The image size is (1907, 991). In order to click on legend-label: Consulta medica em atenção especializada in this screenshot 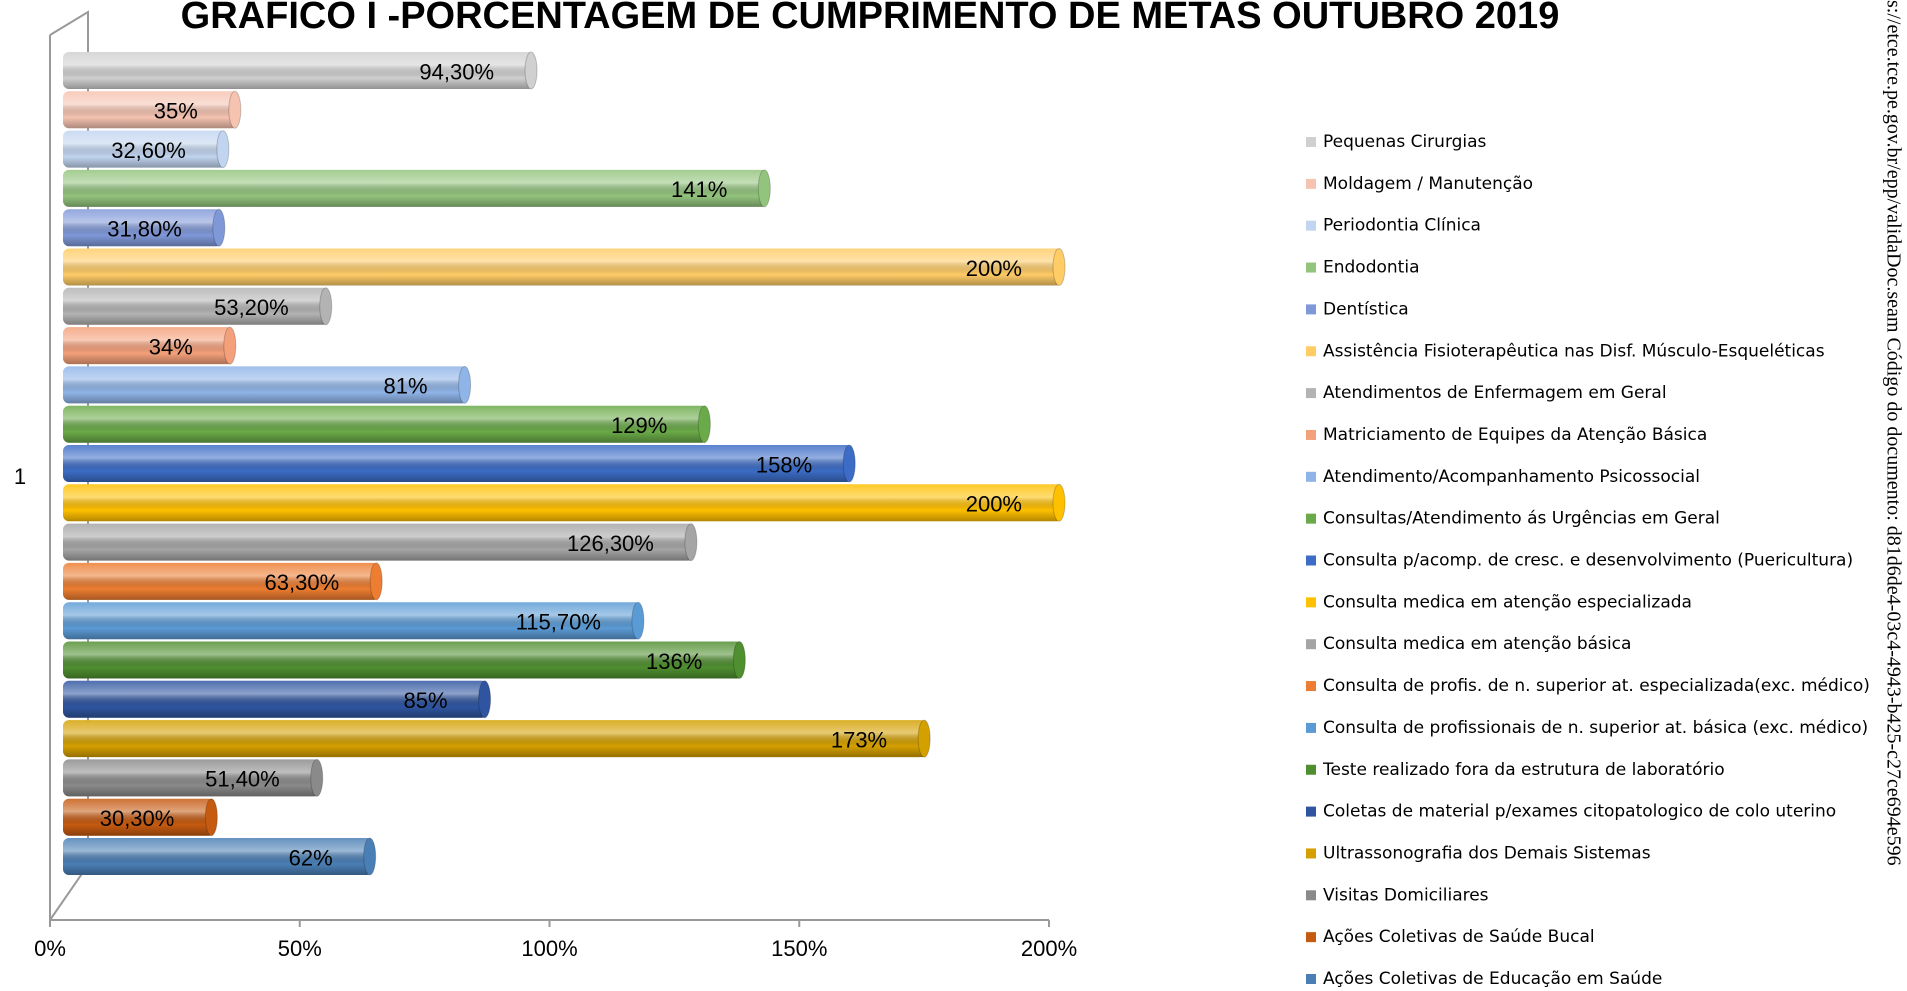, I will do `click(1507, 602)`.